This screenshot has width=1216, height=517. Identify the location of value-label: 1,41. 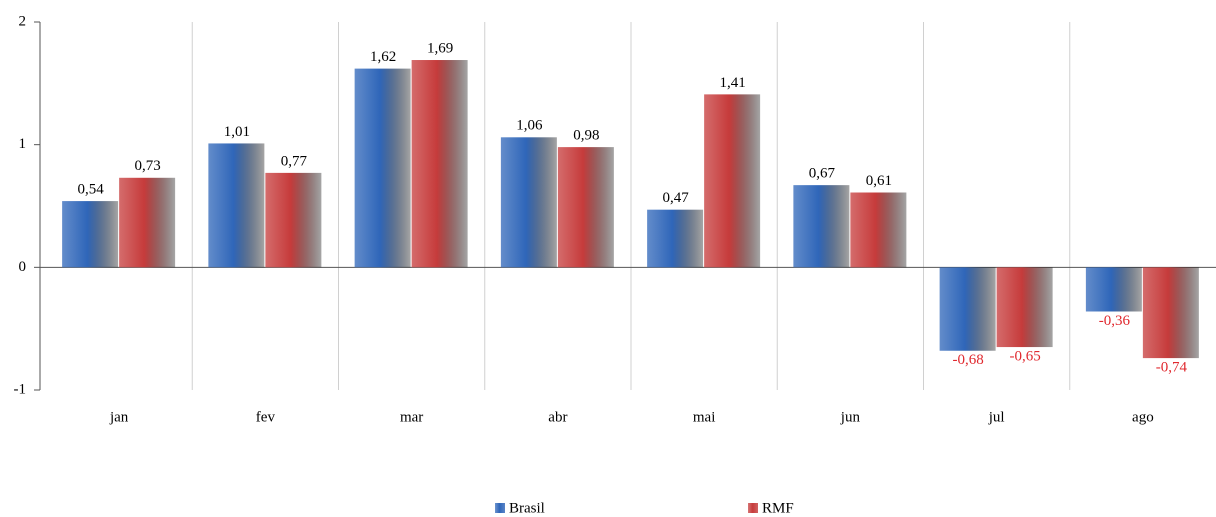
(733, 83).